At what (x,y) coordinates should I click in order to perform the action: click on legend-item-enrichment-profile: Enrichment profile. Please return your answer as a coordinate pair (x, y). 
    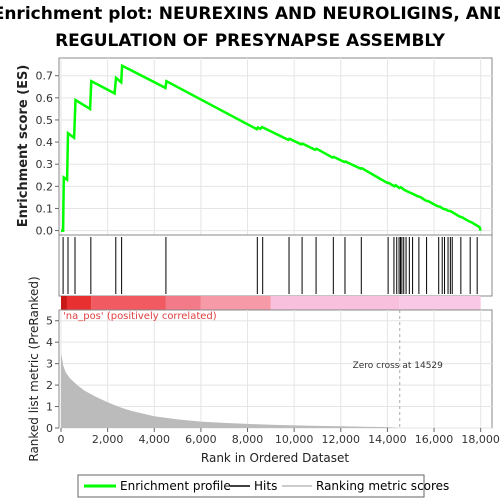
    Looking at the image, I should click on (175, 486).